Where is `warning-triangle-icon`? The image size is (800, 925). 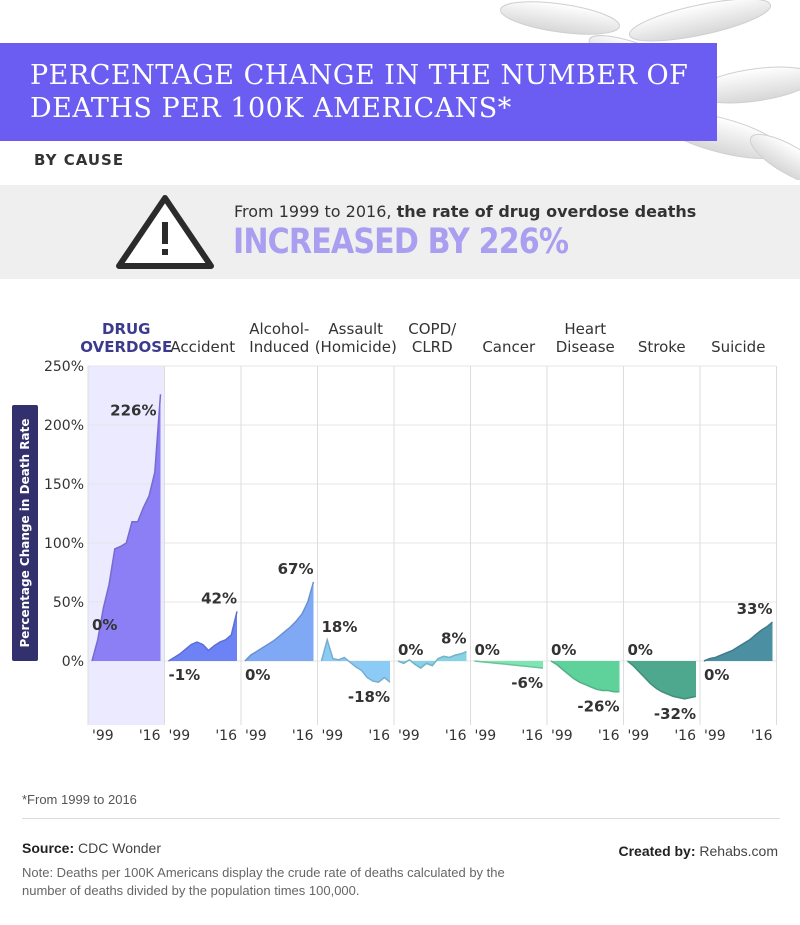
warning-triangle-icon is located at coordinates (165, 232).